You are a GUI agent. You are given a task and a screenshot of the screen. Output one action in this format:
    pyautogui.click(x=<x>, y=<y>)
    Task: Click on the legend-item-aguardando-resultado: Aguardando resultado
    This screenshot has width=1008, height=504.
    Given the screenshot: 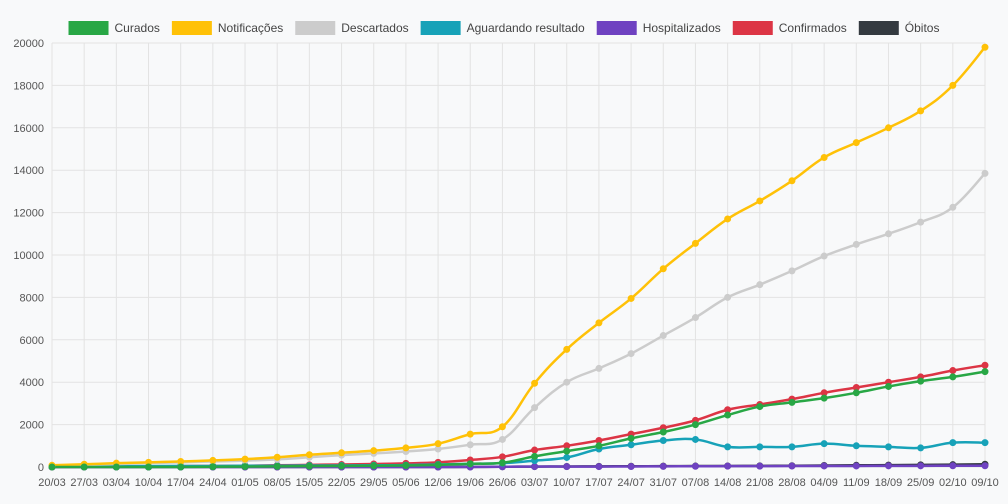 What is the action you would take?
    pyautogui.click(x=502, y=28)
    